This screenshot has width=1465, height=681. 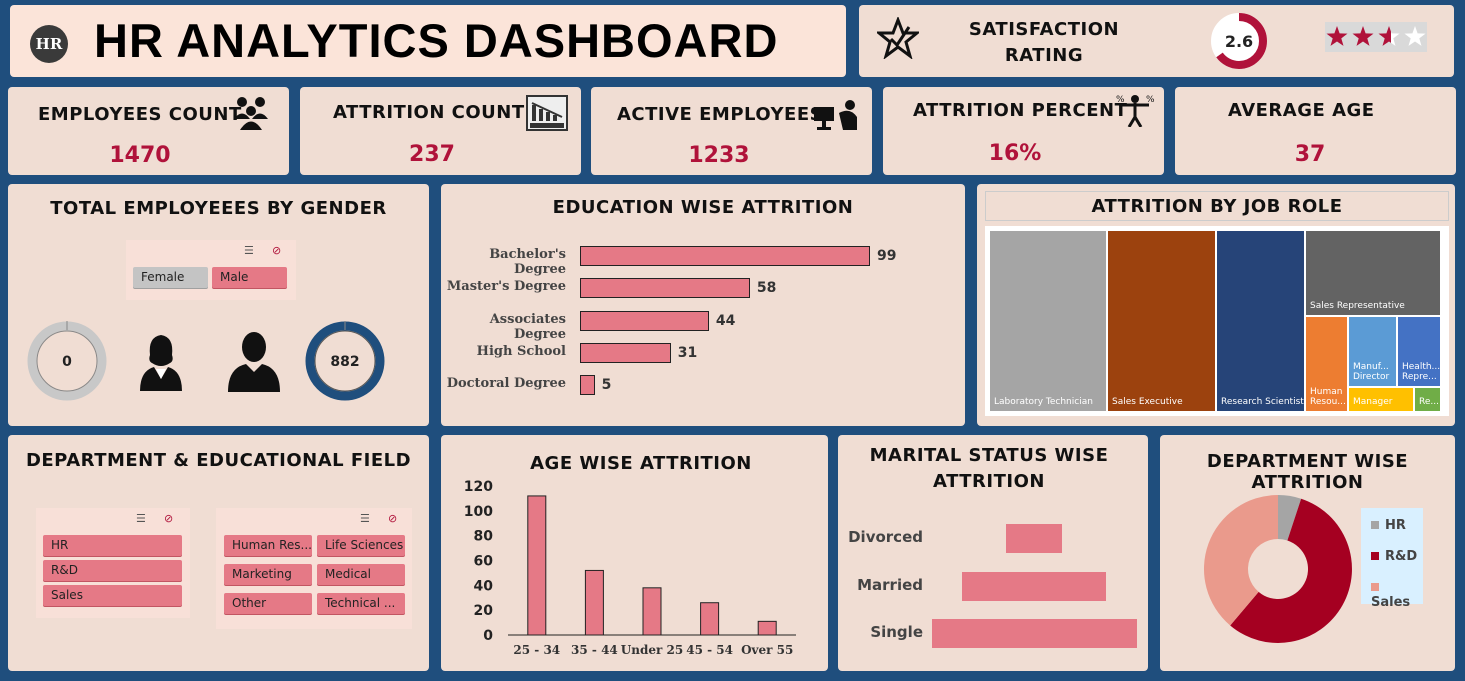 What do you see at coordinates (1307, 472) in the screenshot?
I see `department-title: DEPARTMENT WISE ATTRITION` at bounding box center [1307, 472].